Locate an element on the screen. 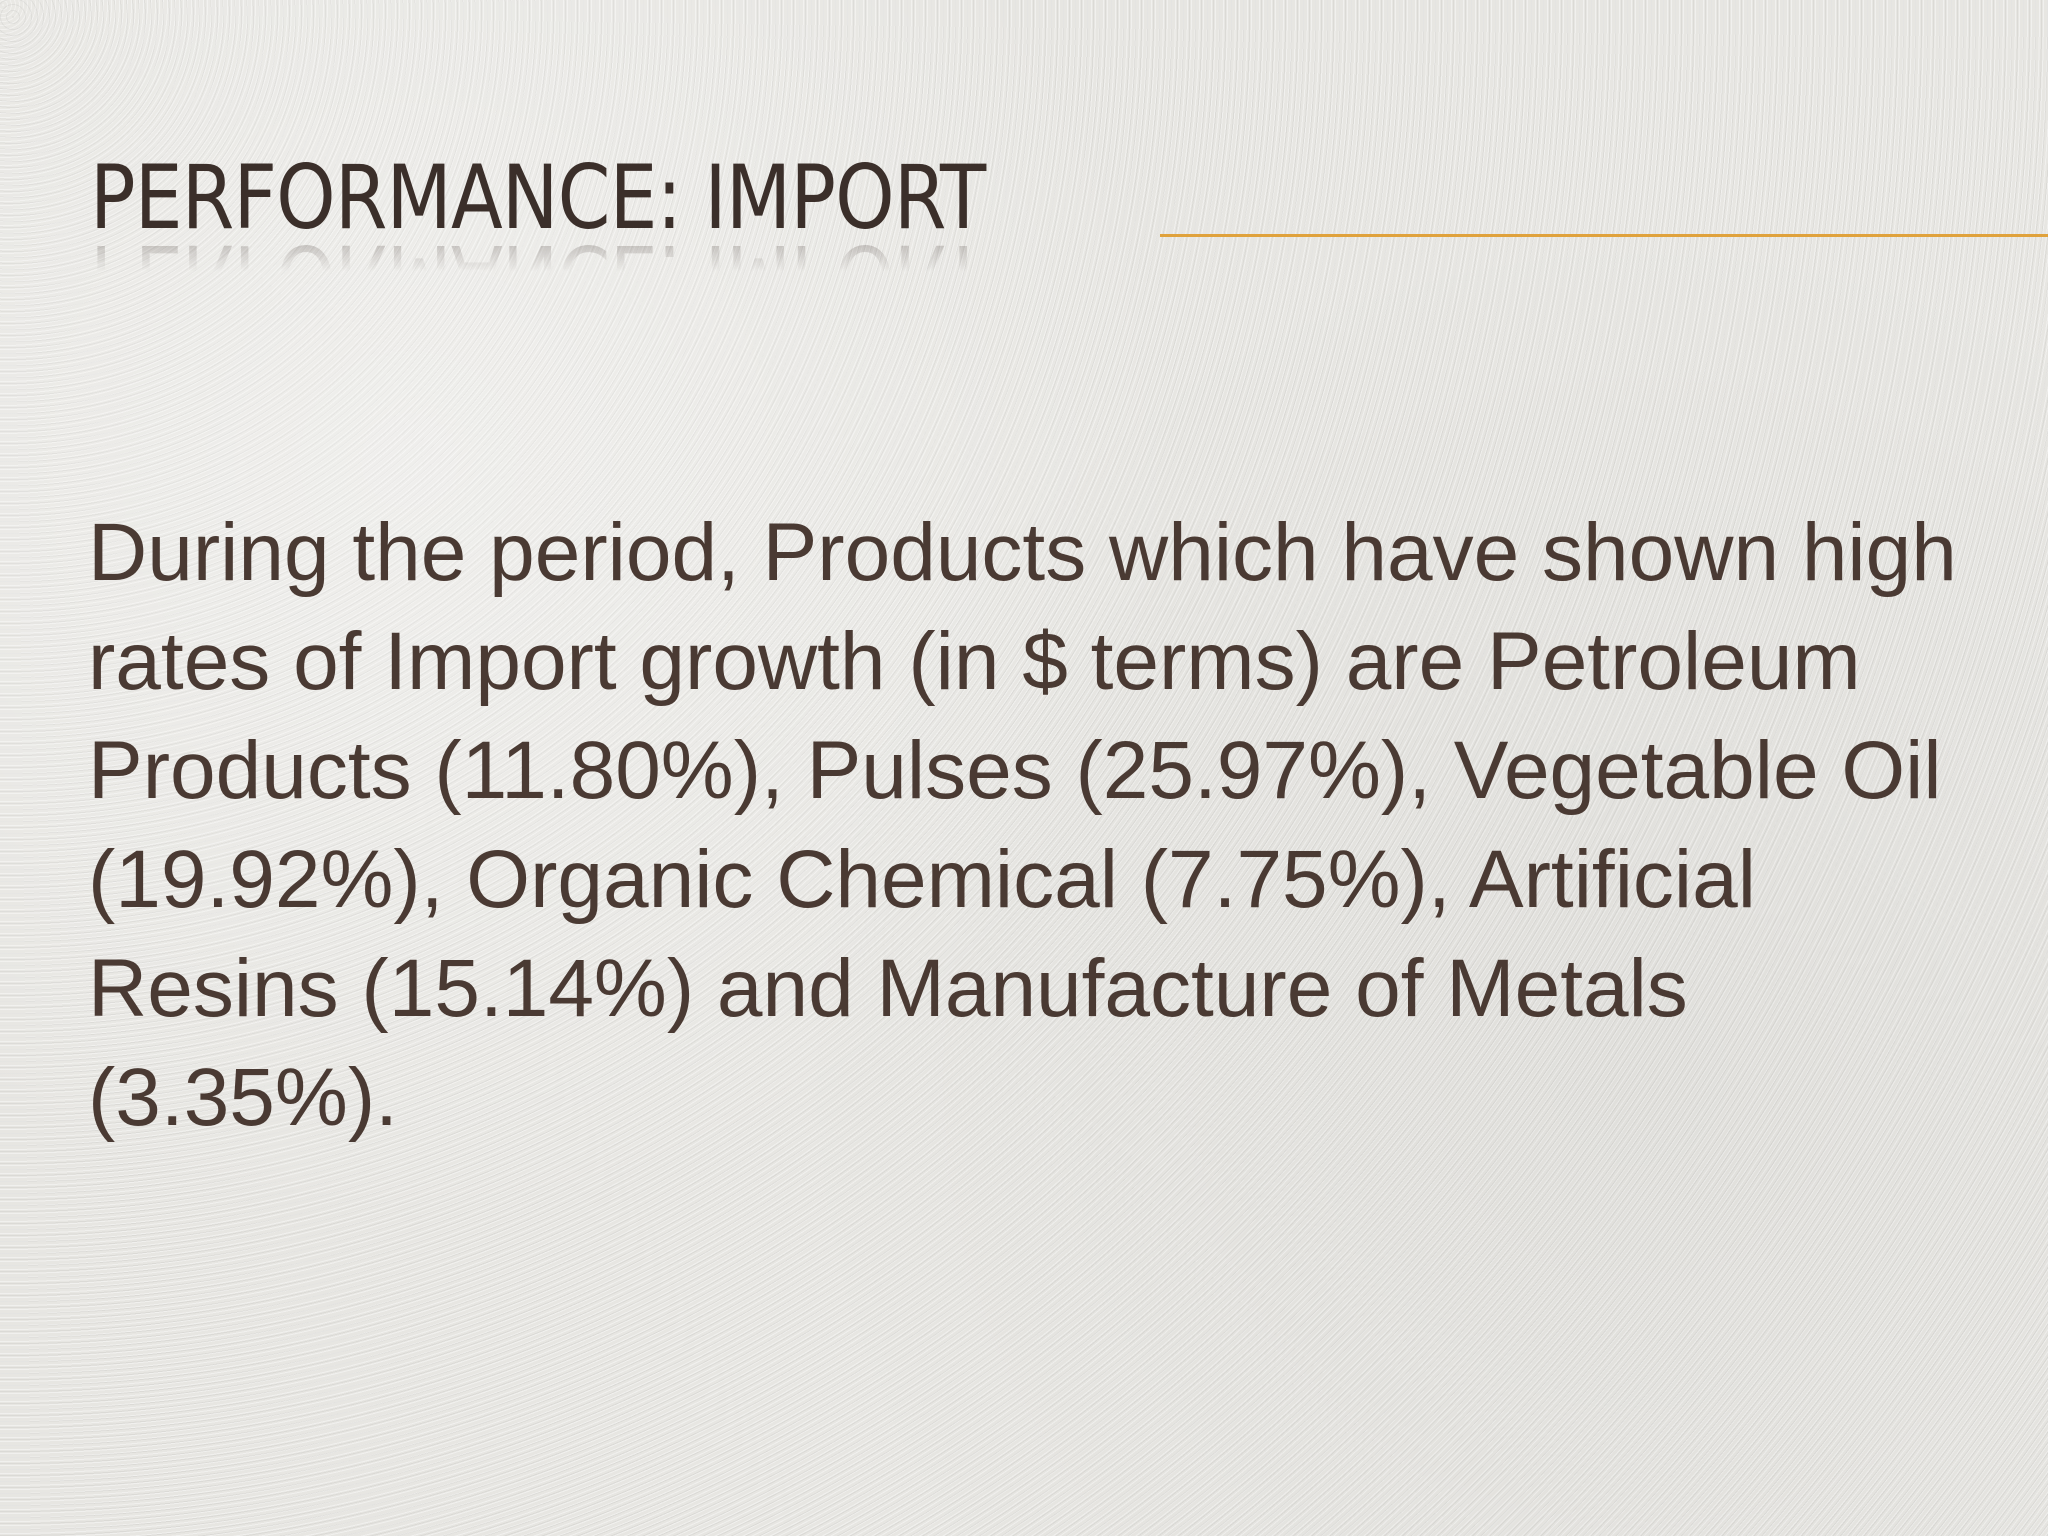 The image size is (2048, 1536). title-underline-rule is located at coordinates (1604, 235).